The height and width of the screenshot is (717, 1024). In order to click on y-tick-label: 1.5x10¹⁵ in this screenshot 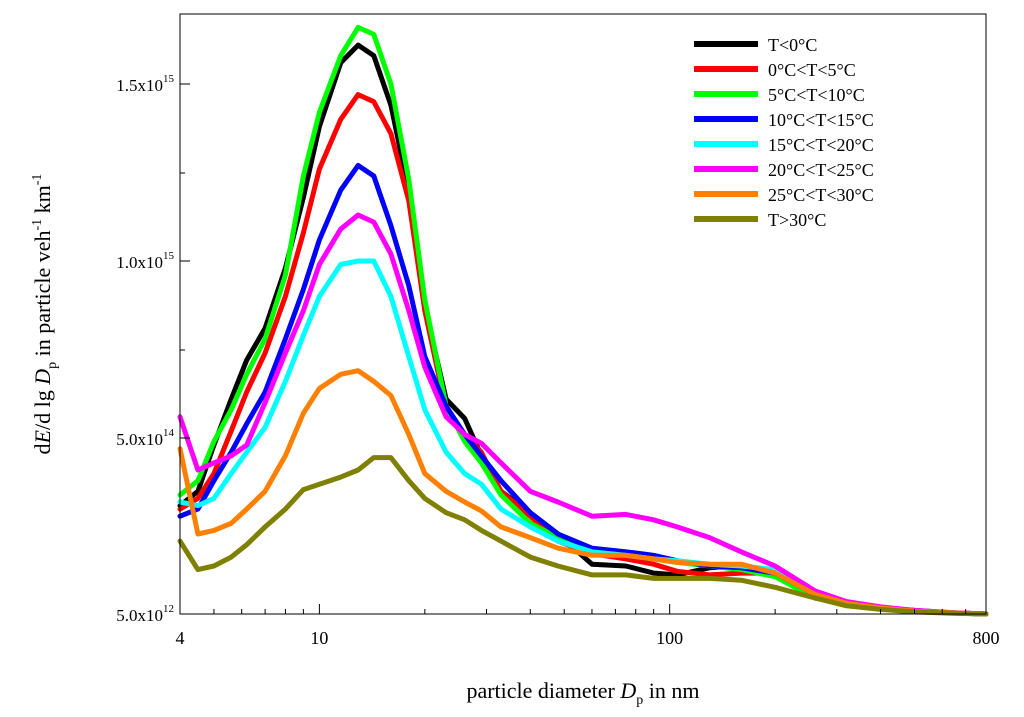, I will do `click(145, 84)`.